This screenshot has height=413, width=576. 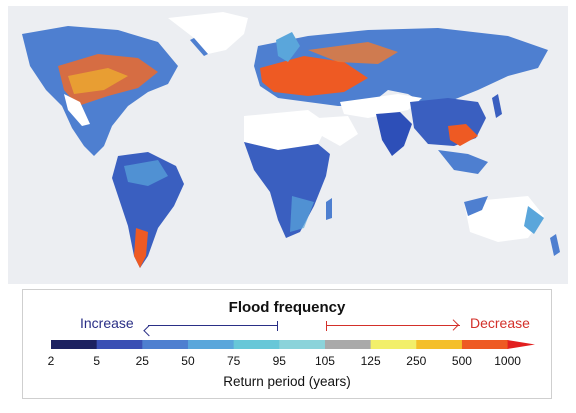 What do you see at coordinates (534, 220) in the screenshot?
I see `australia-east` at bounding box center [534, 220].